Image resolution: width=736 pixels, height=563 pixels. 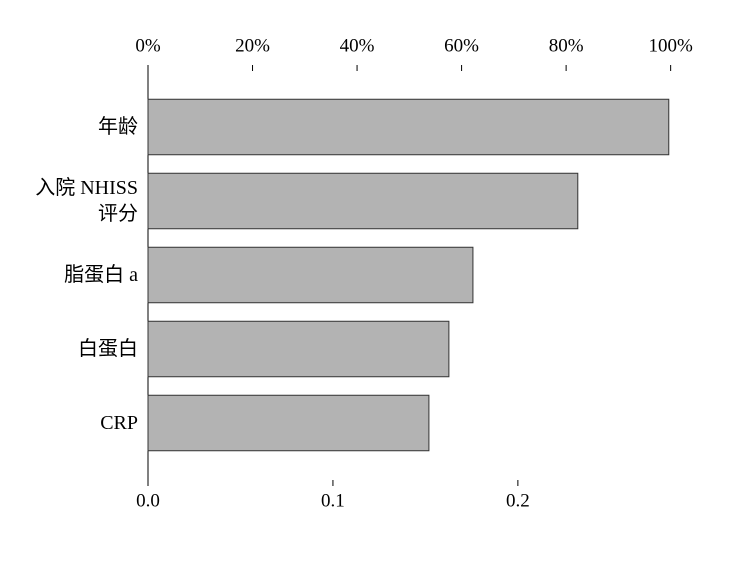 What do you see at coordinates (86, 201) in the screenshot?
I see `category-label: 入院 NHISS 评分` at bounding box center [86, 201].